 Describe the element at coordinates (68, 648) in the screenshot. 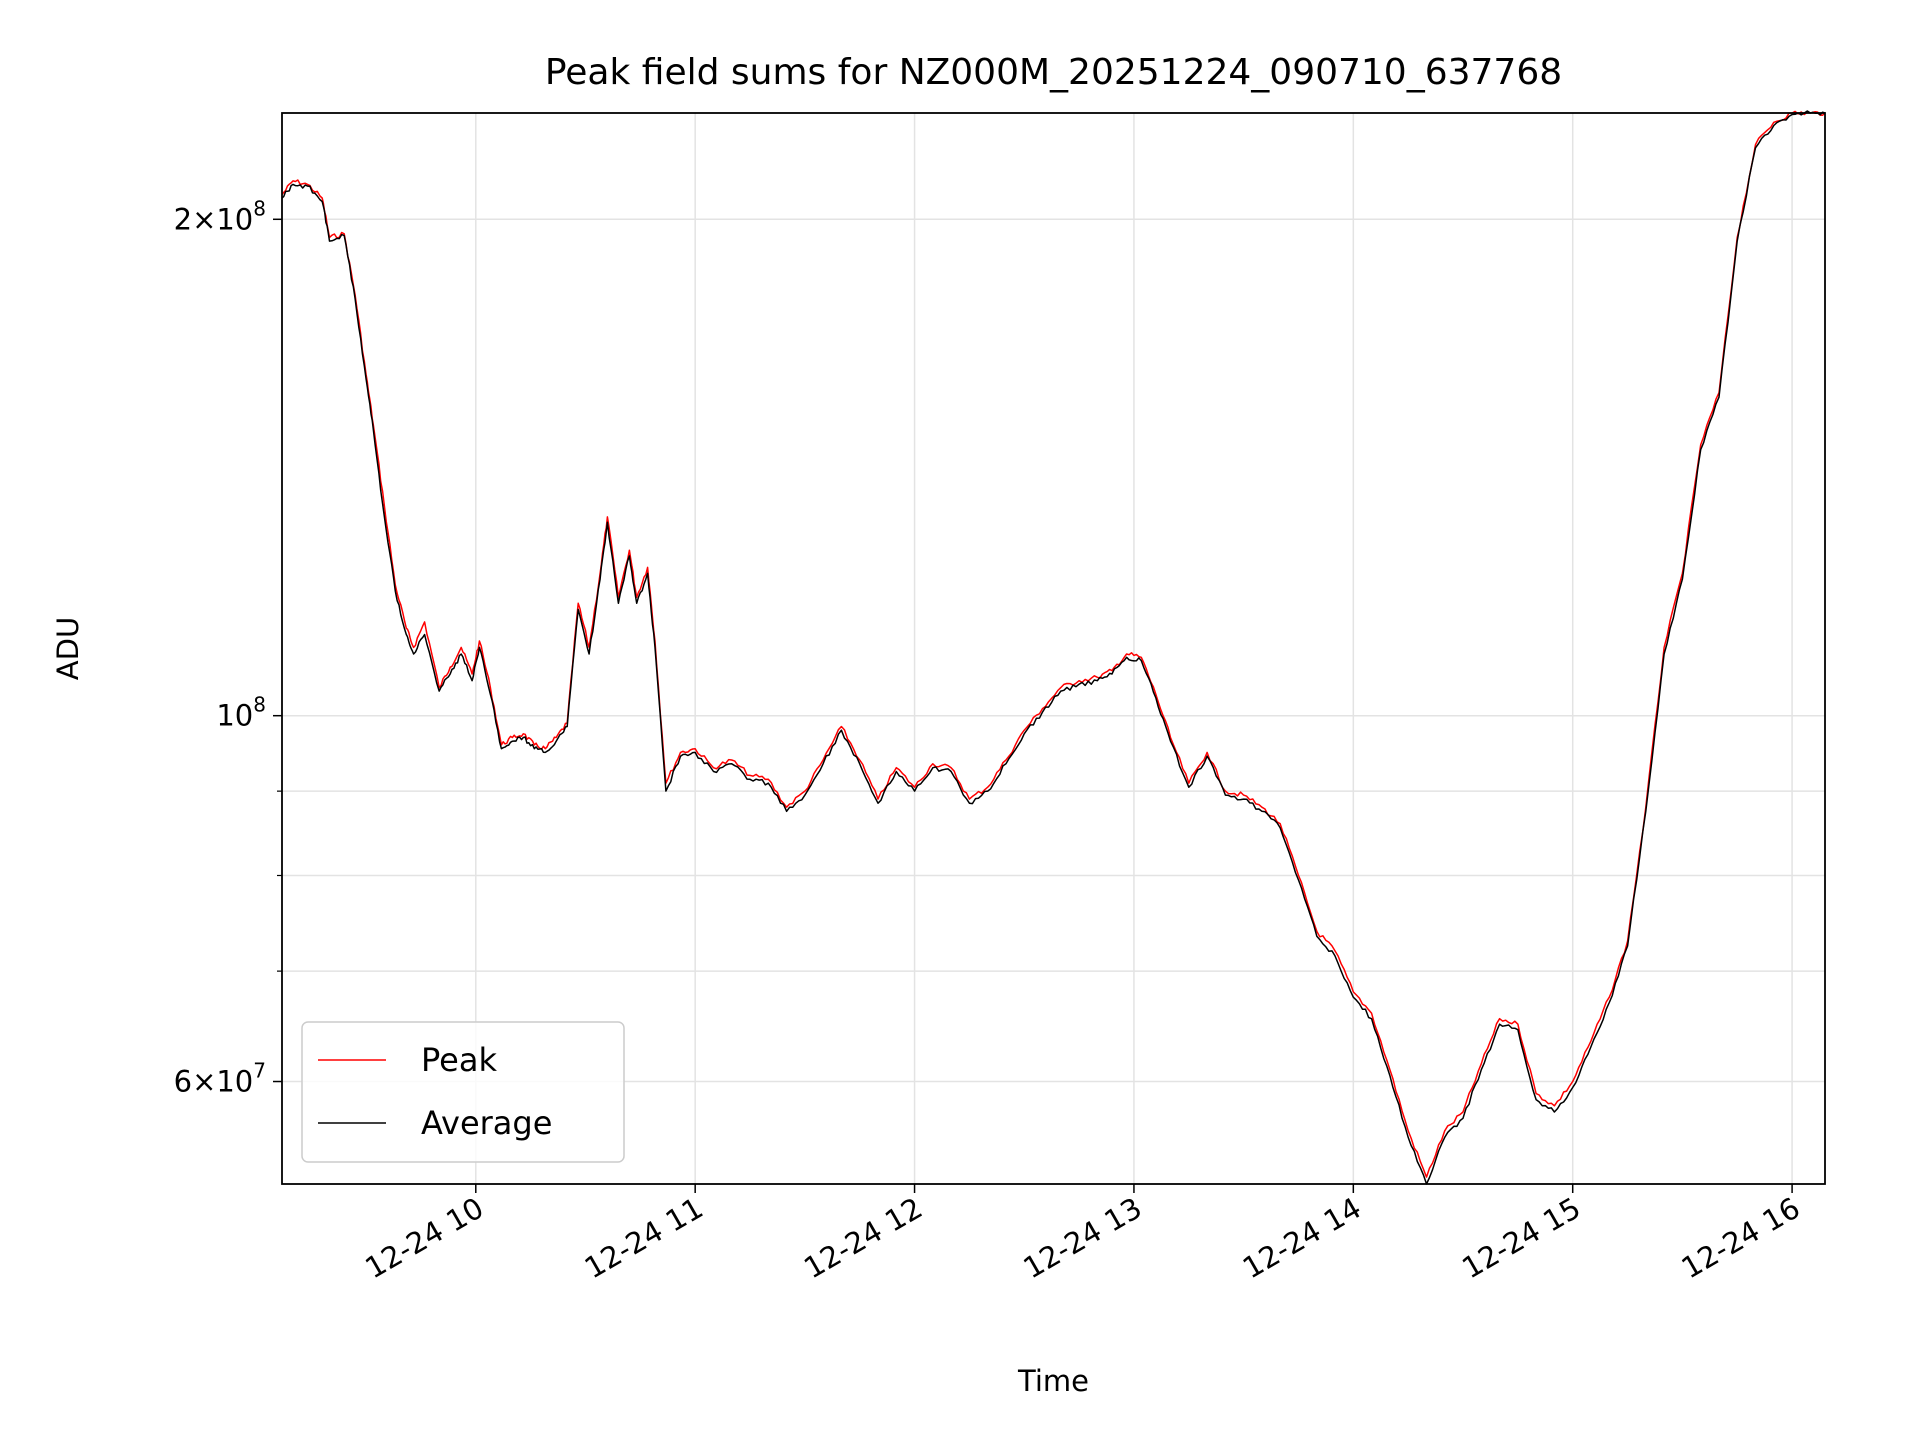

I see `y-axis-label: ADU` at that location.